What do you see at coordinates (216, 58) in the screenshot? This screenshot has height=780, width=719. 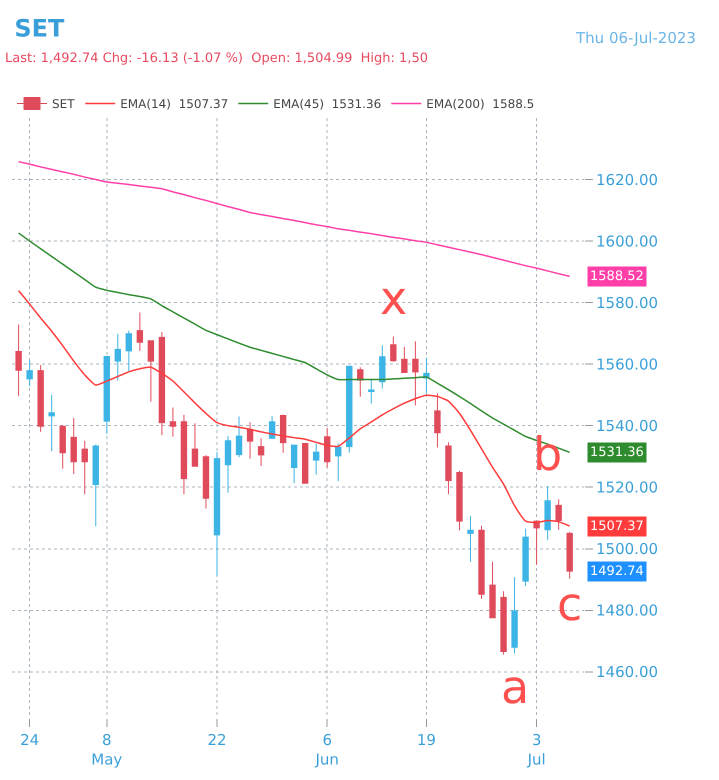 I see `chart-subtitle: Last: 1,492.74 Chg: -16.13 (-1.07 %) Open: 1,504.99 High: 1,50` at bounding box center [216, 58].